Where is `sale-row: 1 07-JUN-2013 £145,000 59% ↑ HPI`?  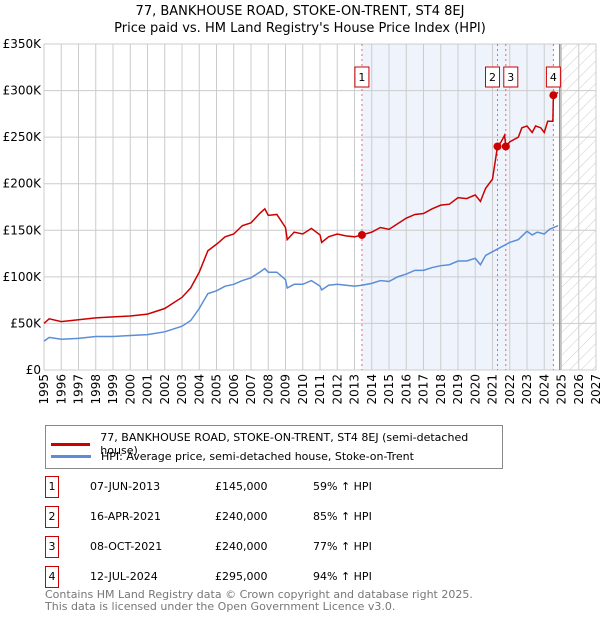
sale-row: 1 07-JUN-2013 £145,000 59% ↑ HPI is located at coordinates (245, 488).